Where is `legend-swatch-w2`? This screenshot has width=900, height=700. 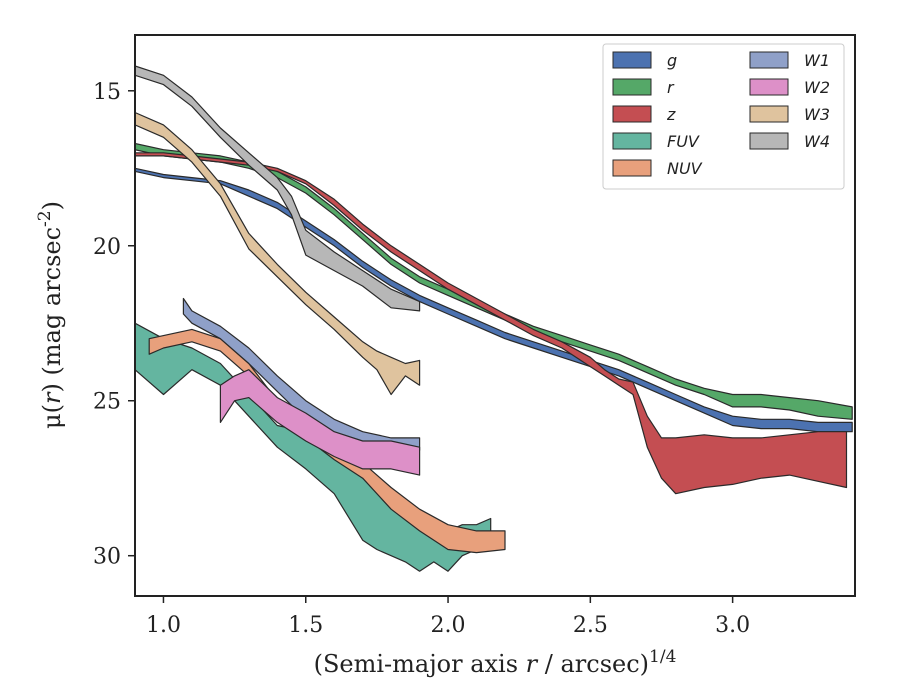 legend-swatch-w2 is located at coordinates (769, 87).